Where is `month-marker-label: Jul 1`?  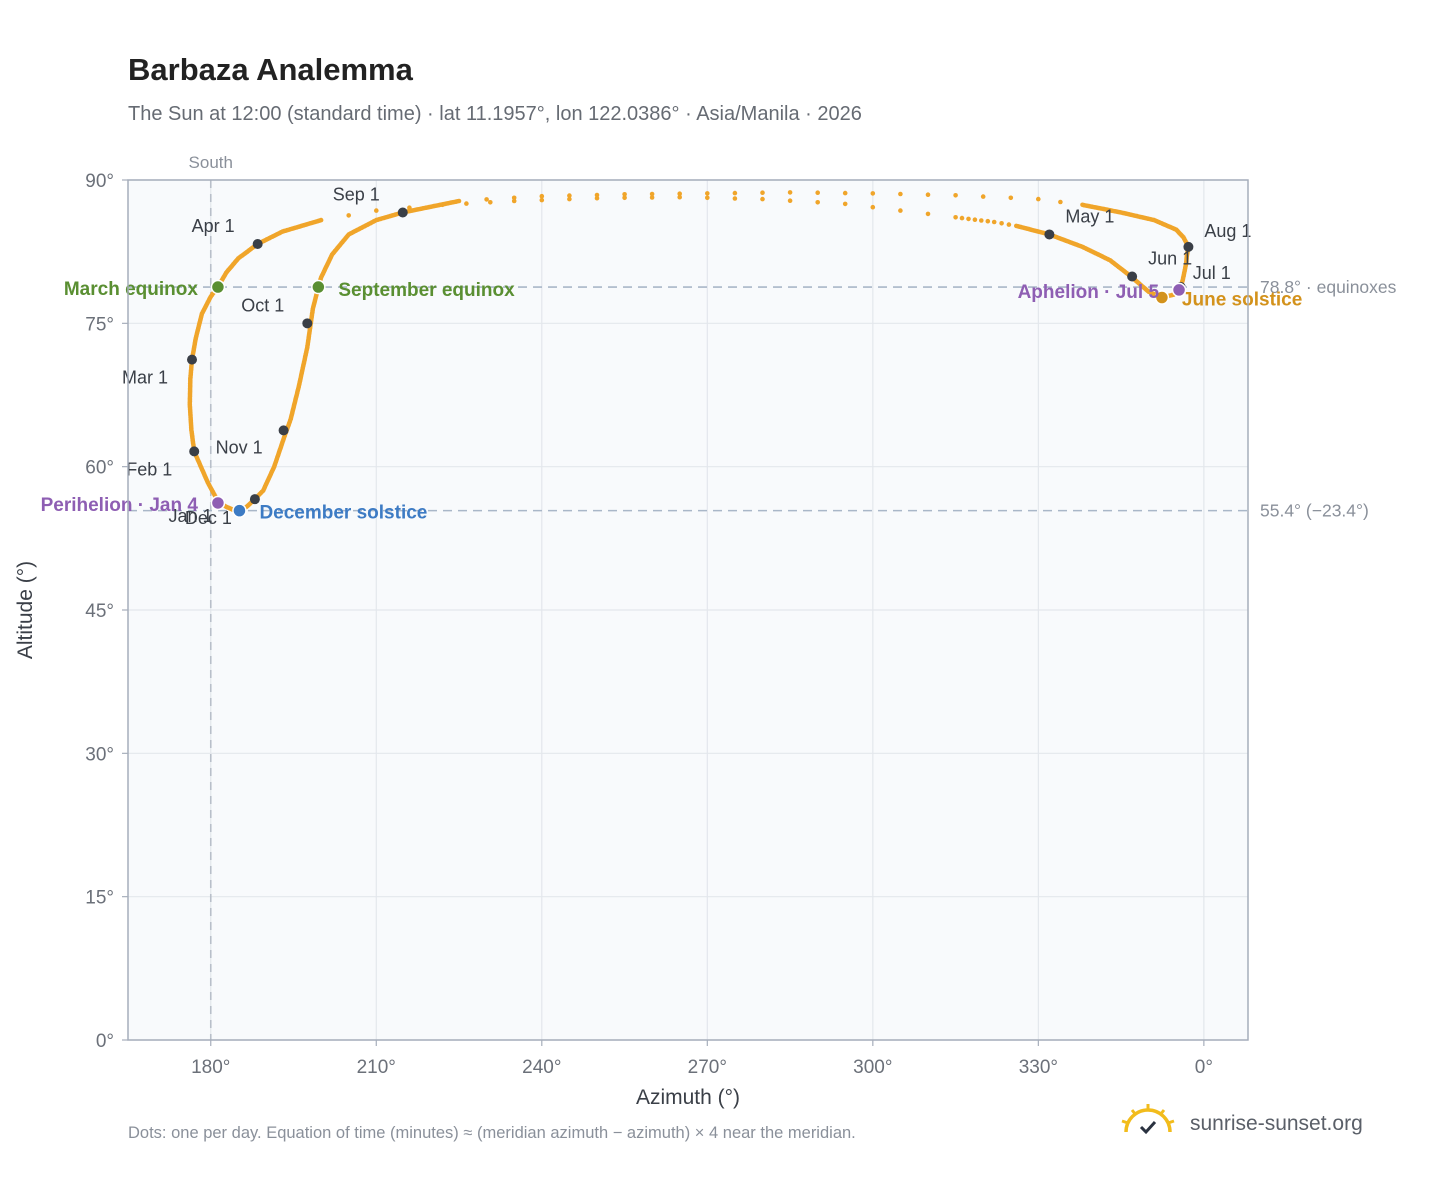 month-marker-label: Jul 1 is located at coordinates (1212, 273).